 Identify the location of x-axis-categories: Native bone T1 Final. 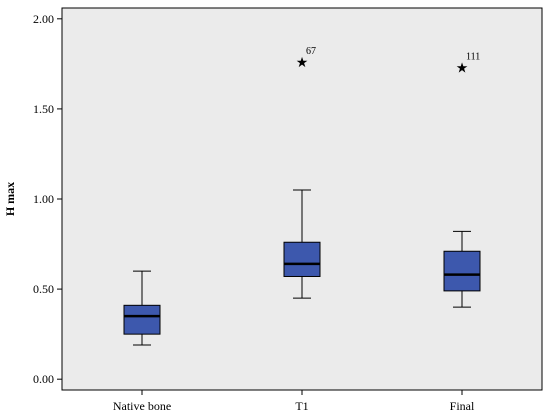
(294, 401).